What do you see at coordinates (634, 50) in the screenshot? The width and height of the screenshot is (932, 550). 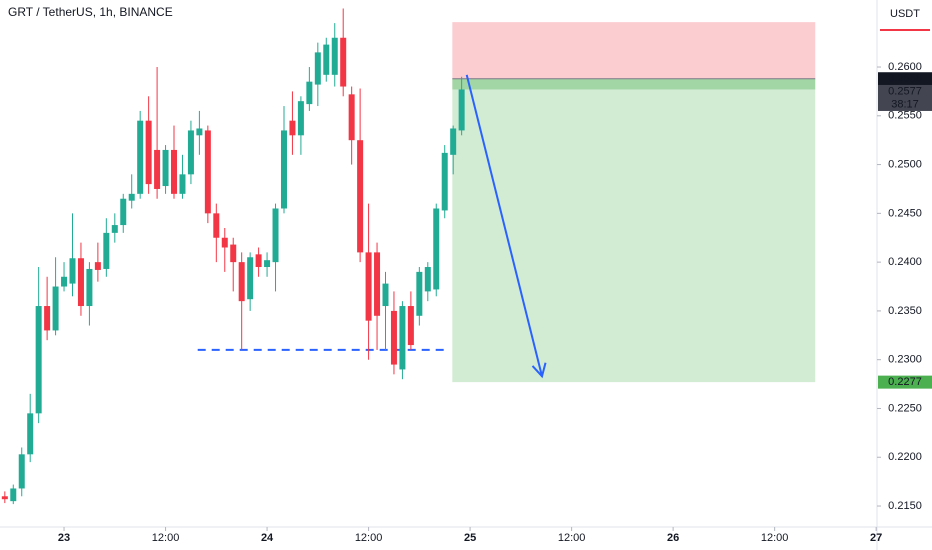 I see `stop-zone` at bounding box center [634, 50].